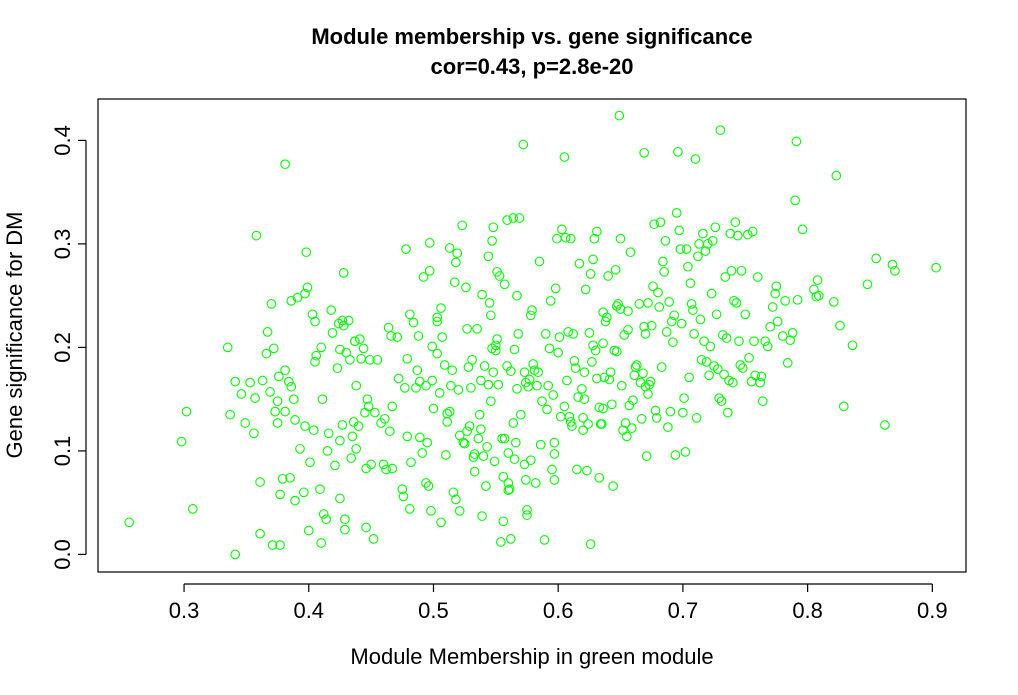 Image resolution: width=1018 pixels, height=695 pixels. I want to click on chart-subtitle: cor=0.43, p=2.8e-20, so click(531, 66).